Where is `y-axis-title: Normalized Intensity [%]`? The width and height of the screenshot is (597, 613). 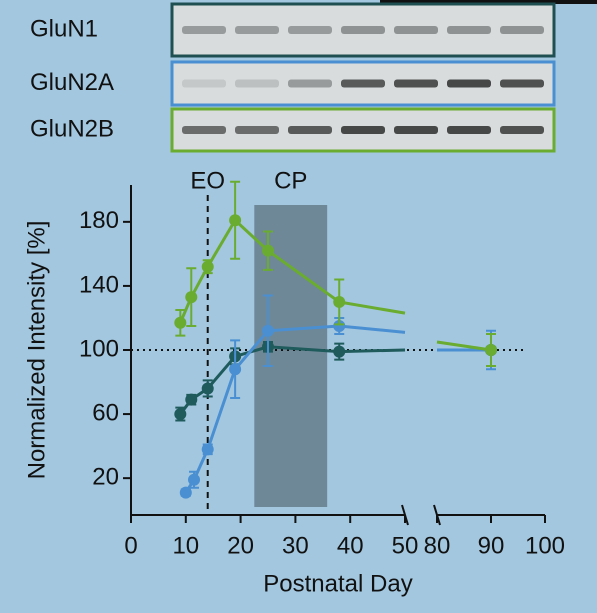
y-axis-title: Normalized Intensity [%] is located at coordinates (36, 350).